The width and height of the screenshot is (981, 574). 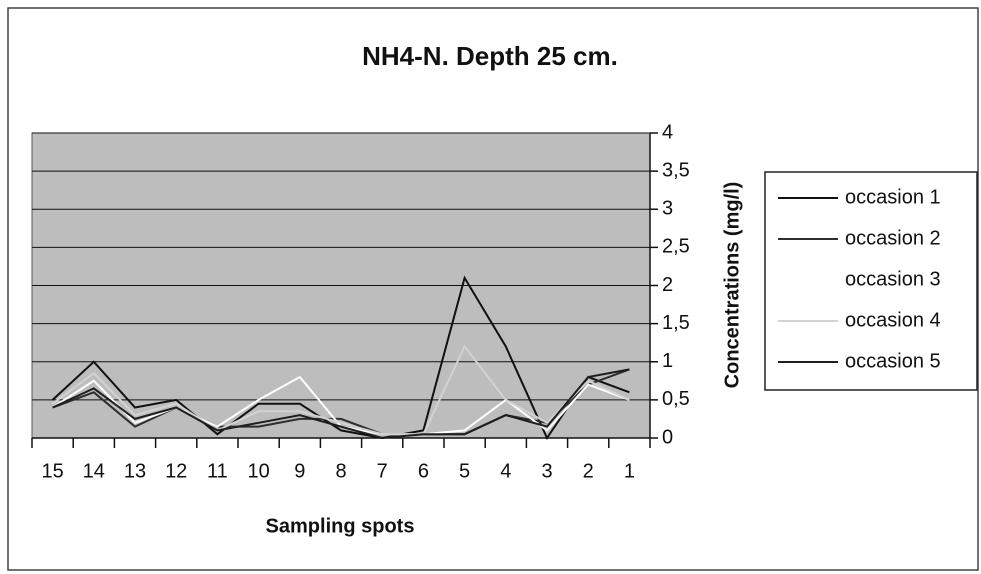 I want to click on x-tick-label: 8, so click(x=340, y=471).